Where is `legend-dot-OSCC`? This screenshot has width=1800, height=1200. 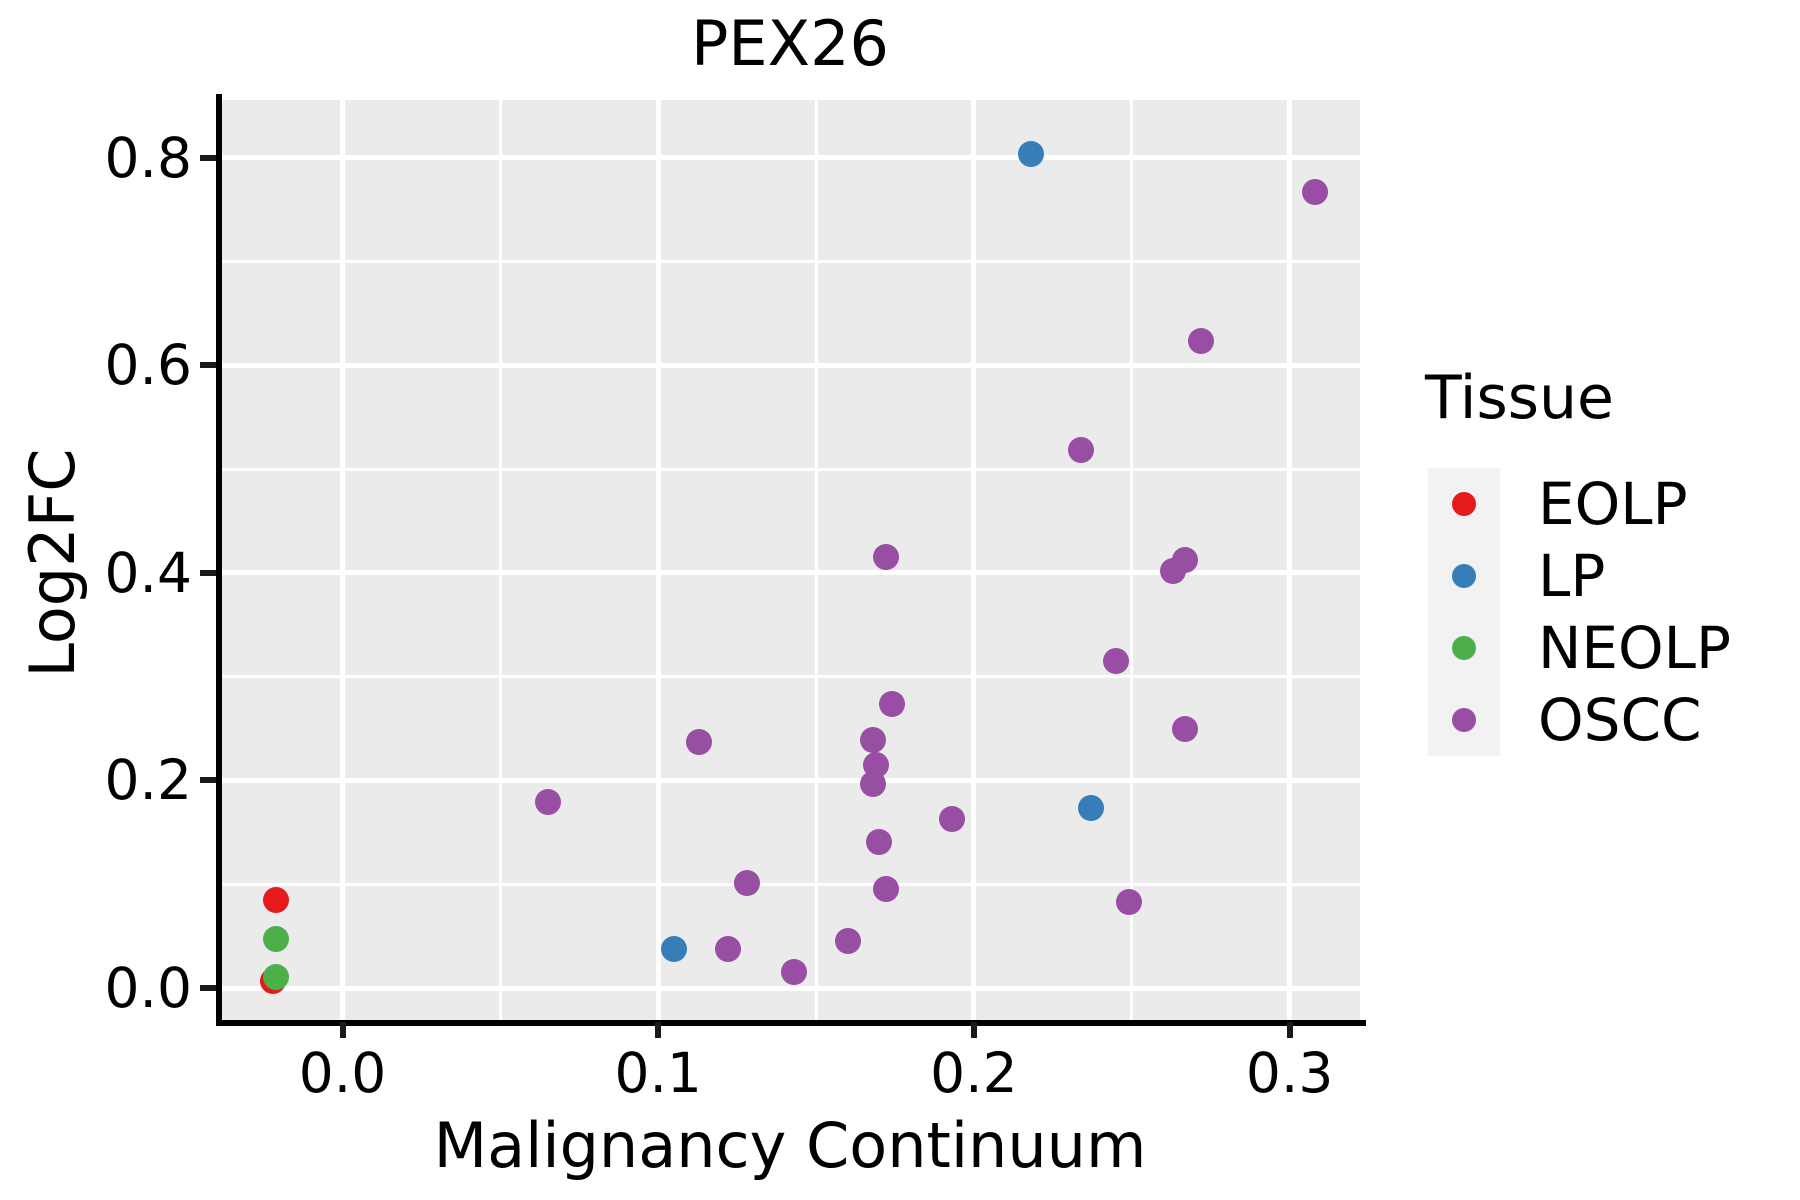 legend-dot-OSCC is located at coordinates (1464, 720).